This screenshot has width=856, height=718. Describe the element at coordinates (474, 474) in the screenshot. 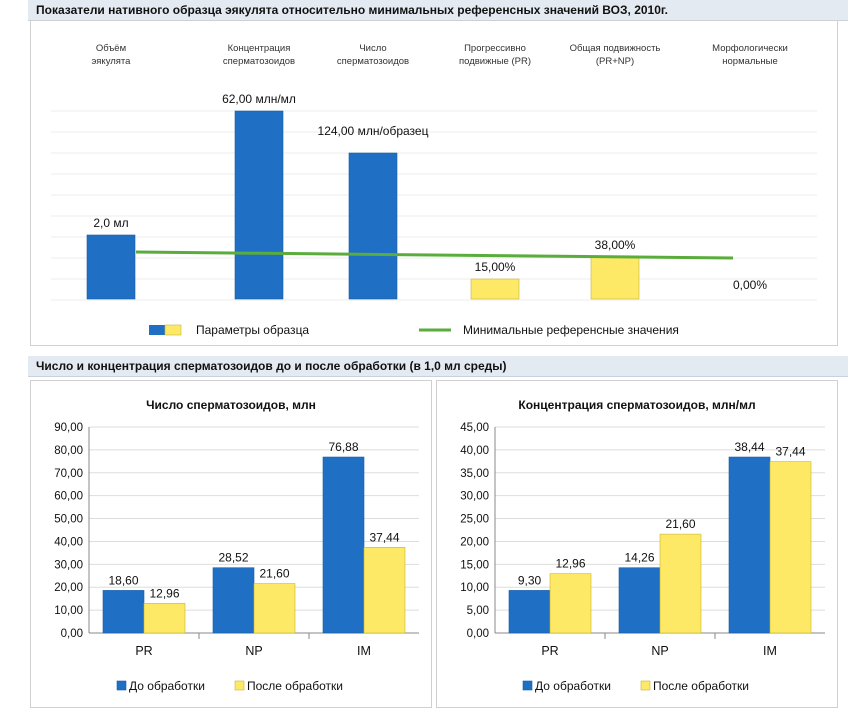

I see `y-tick-label: 35,00` at that location.